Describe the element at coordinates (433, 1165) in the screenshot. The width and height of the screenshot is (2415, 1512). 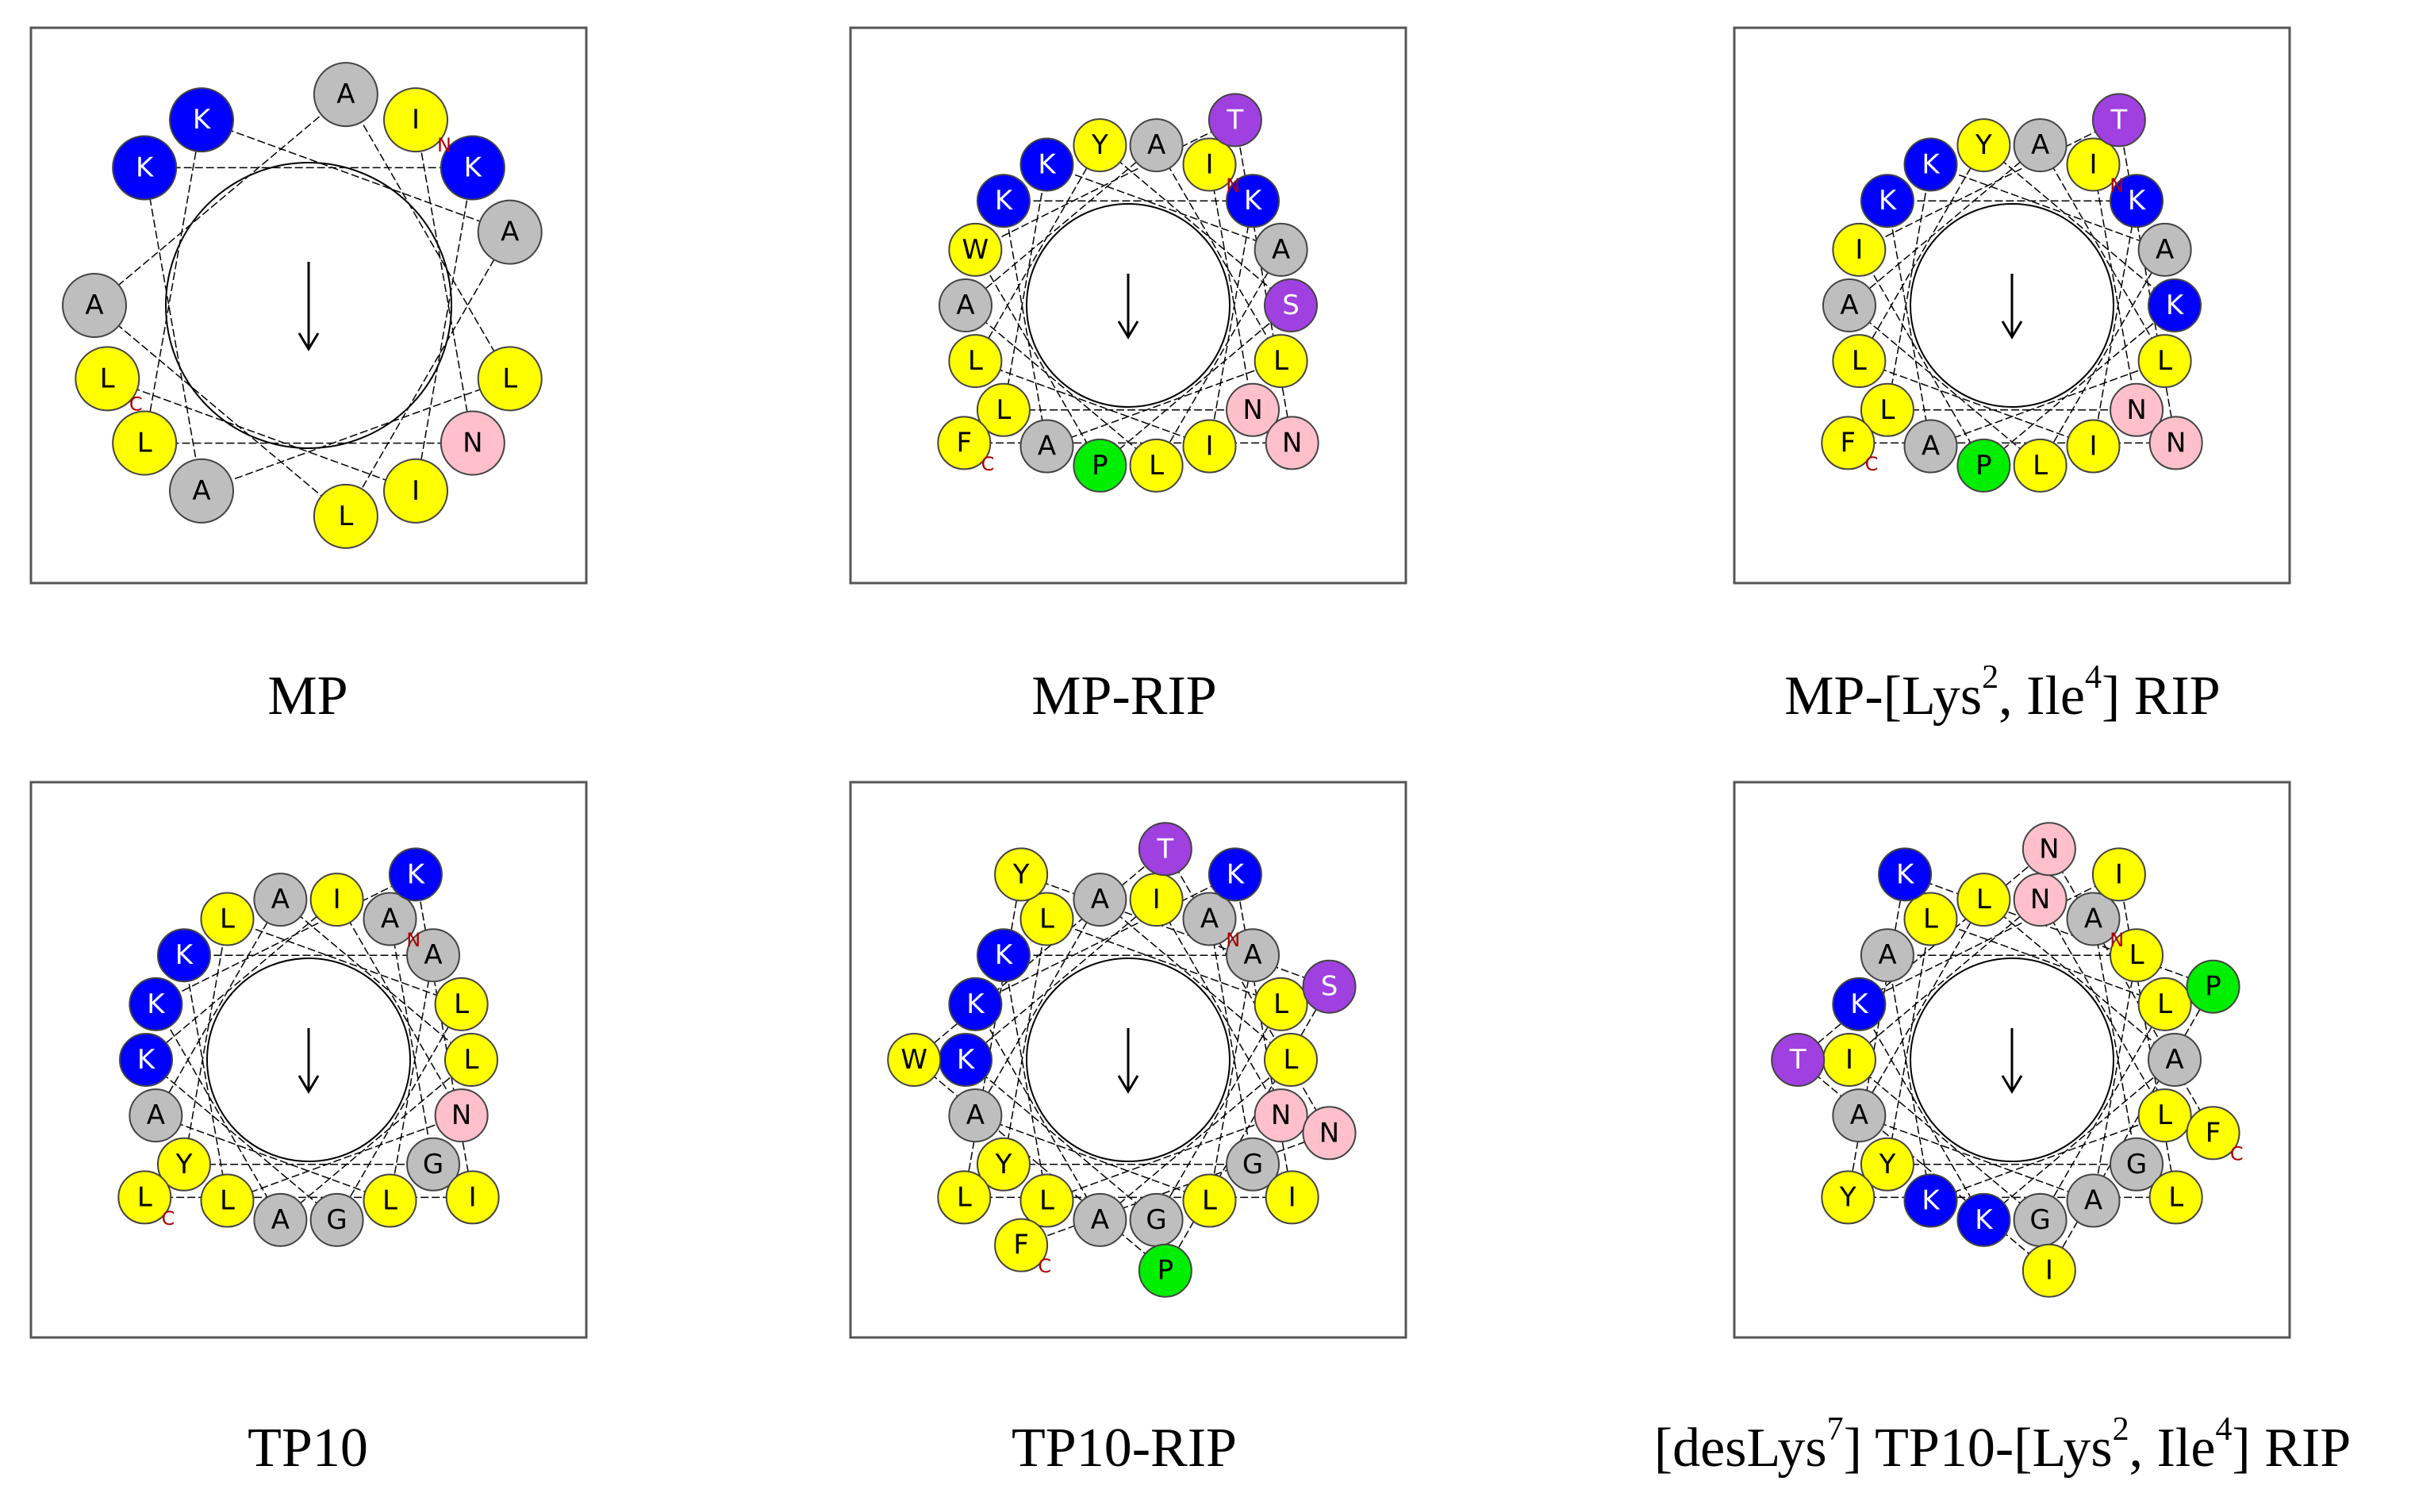
I see `residue: G` at that location.